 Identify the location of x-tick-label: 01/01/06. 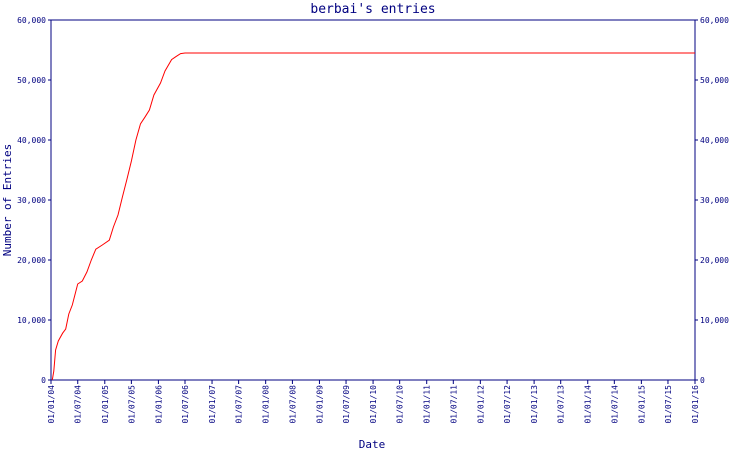
(158, 404).